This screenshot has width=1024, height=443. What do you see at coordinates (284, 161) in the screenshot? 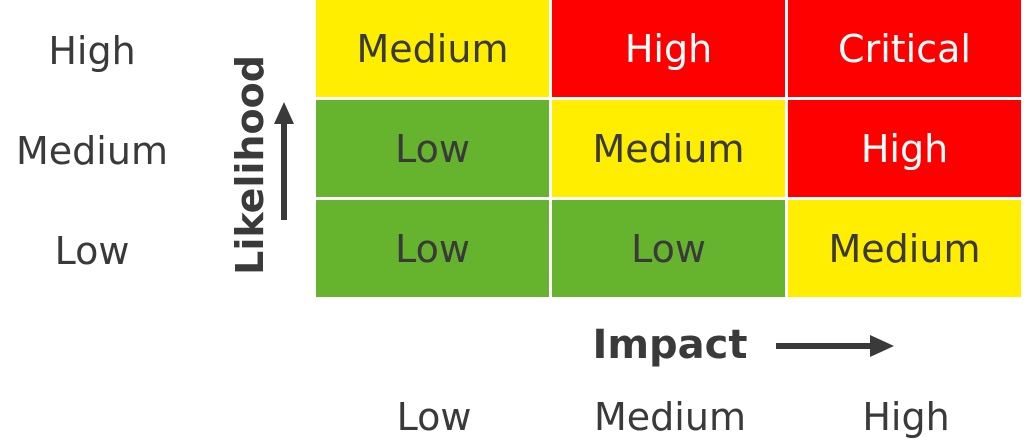
I see `likelihood-arrow-icon` at bounding box center [284, 161].